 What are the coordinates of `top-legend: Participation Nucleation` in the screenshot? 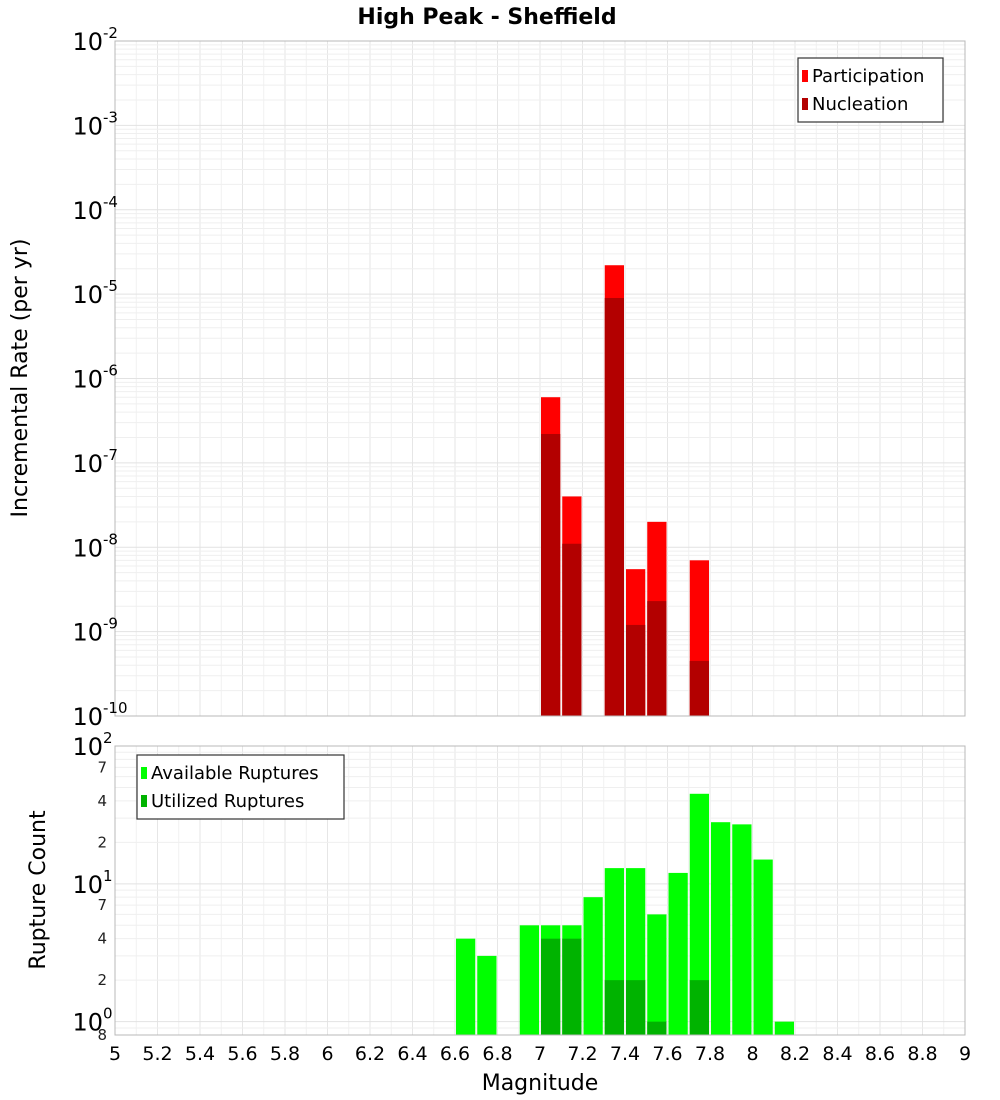 It's located at (870, 90).